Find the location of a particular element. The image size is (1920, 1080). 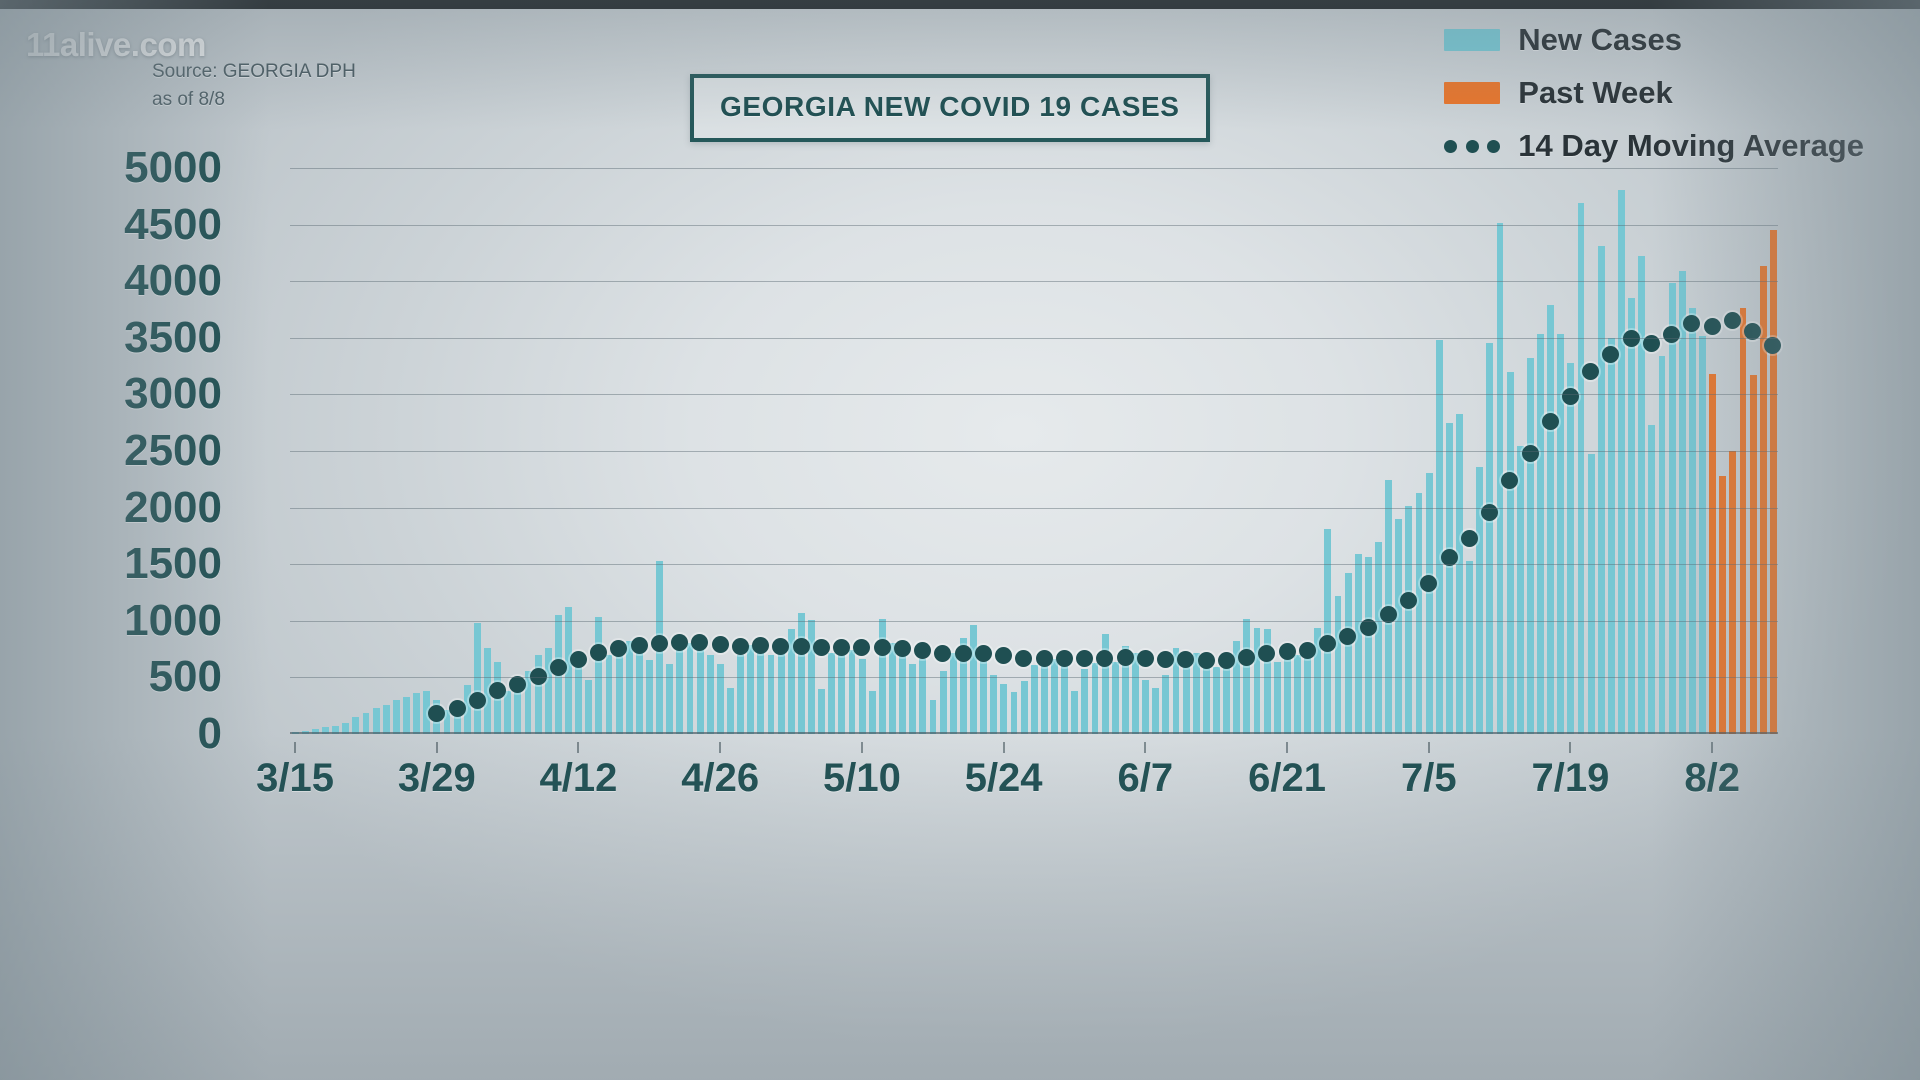

y-axis-tick-label: 4000 is located at coordinates (173, 281).